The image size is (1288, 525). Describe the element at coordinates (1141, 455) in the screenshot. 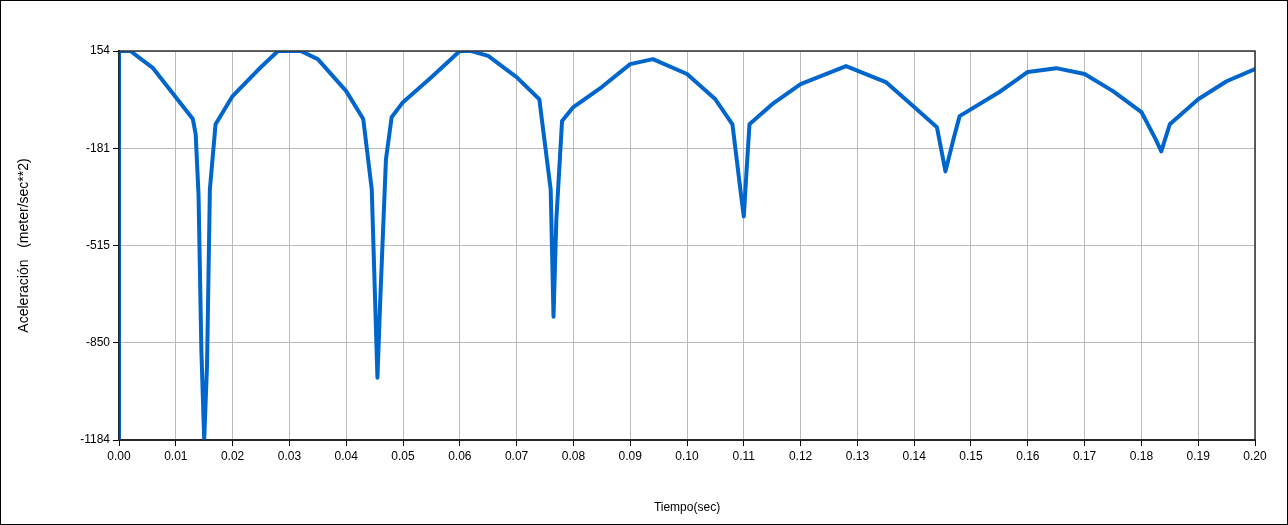

I see `x-tick-label: 0.18` at that location.